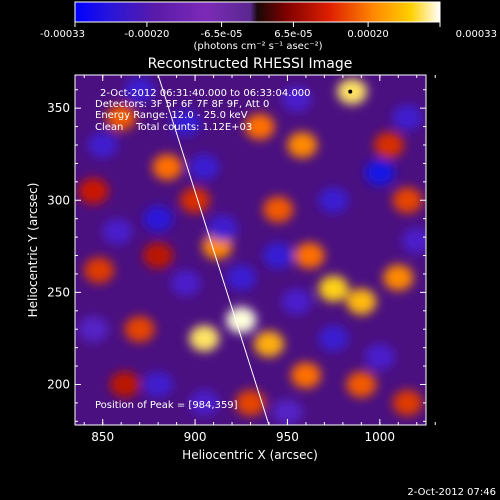 This screenshot has height=500, width=500. I want to click on peak-position-annotation: Position of Peak = [984,359], so click(166, 405).